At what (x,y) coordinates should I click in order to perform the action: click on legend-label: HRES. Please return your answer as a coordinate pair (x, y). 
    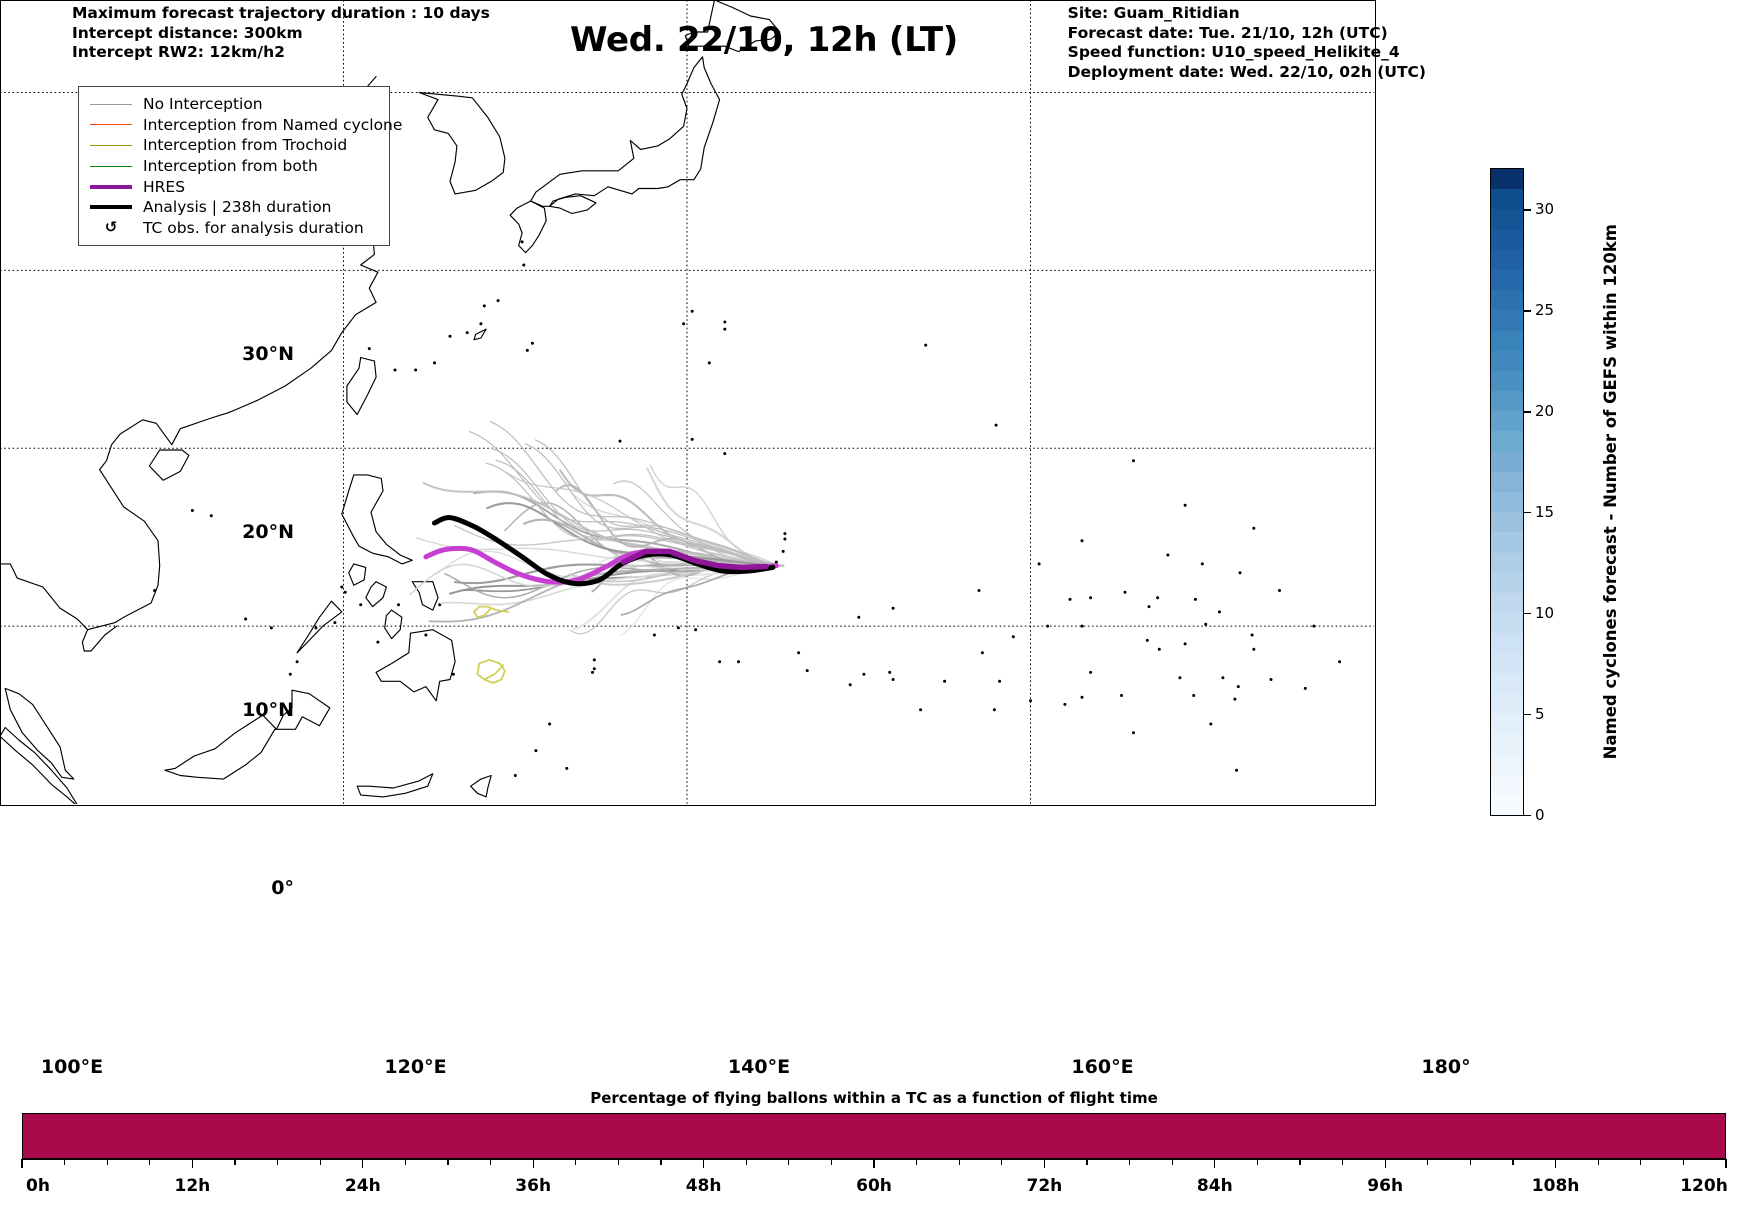
    Looking at the image, I should click on (164, 186).